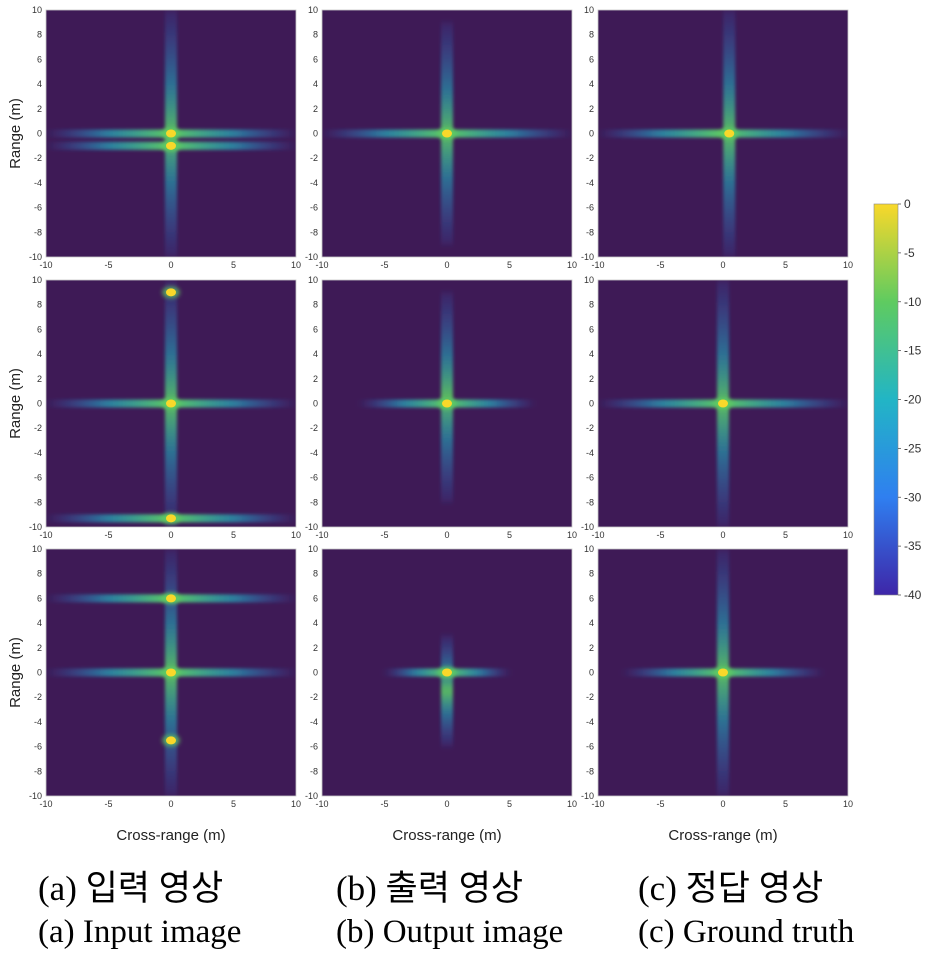 Image resolution: width=928 pixels, height=957 pixels. Describe the element at coordinates (913, 351) in the screenshot. I see `colorbar-tick-label: -15` at that location.